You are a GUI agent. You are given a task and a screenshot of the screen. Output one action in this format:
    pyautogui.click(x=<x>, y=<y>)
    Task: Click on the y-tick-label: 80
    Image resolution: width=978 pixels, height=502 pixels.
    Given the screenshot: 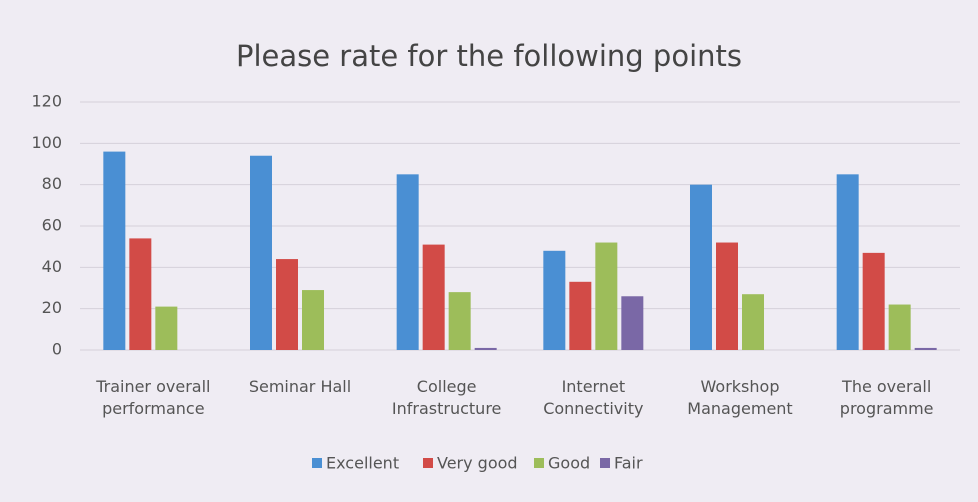 What is the action you would take?
    pyautogui.click(x=52, y=183)
    